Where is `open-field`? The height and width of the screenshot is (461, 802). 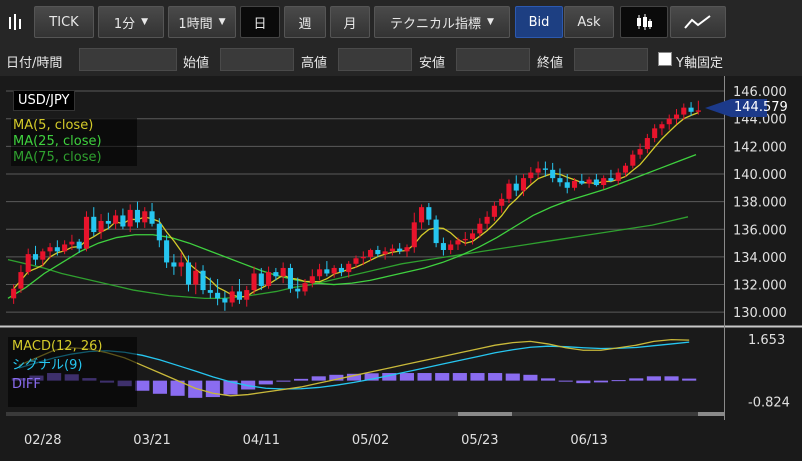 open-field is located at coordinates (257, 59).